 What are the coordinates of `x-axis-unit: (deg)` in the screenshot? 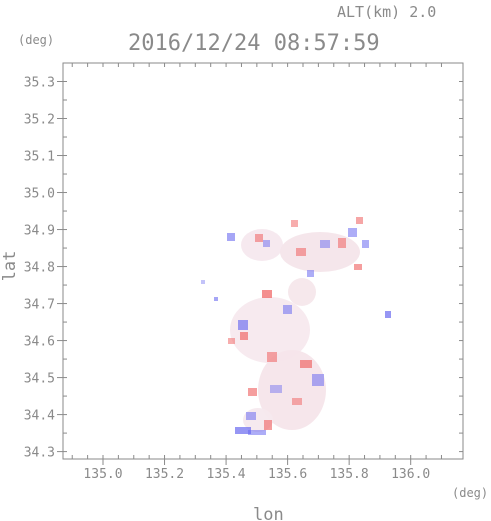 It's located at (470, 493).